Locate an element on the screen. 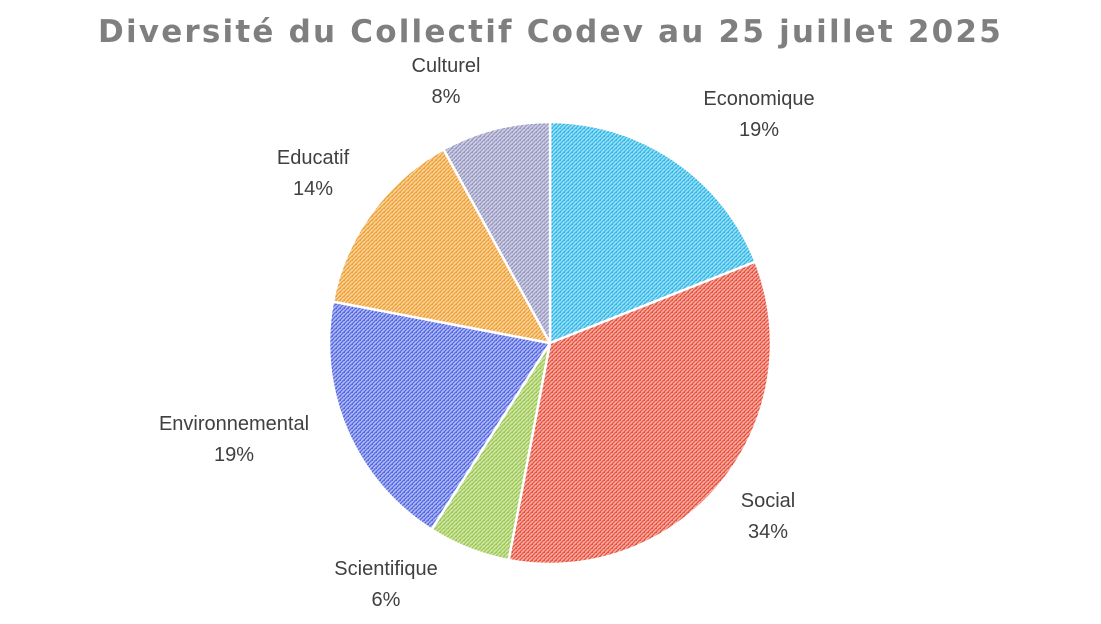 This screenshot has width=1101, height=624. slice-educatif is located at coordinates (441, 246).